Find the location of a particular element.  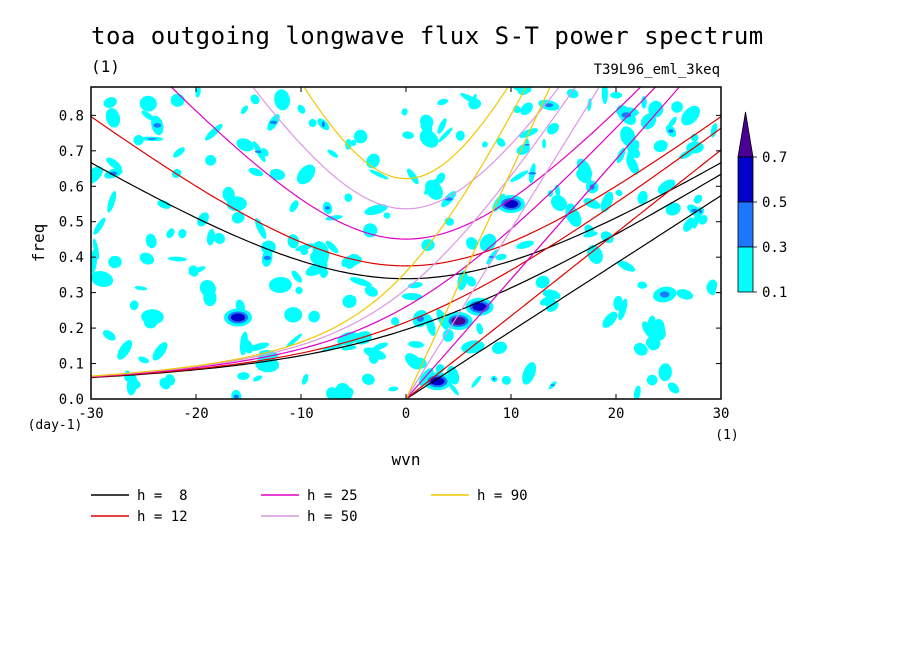

y-tick-label: 0.1 is located at coordinates (71, 365).